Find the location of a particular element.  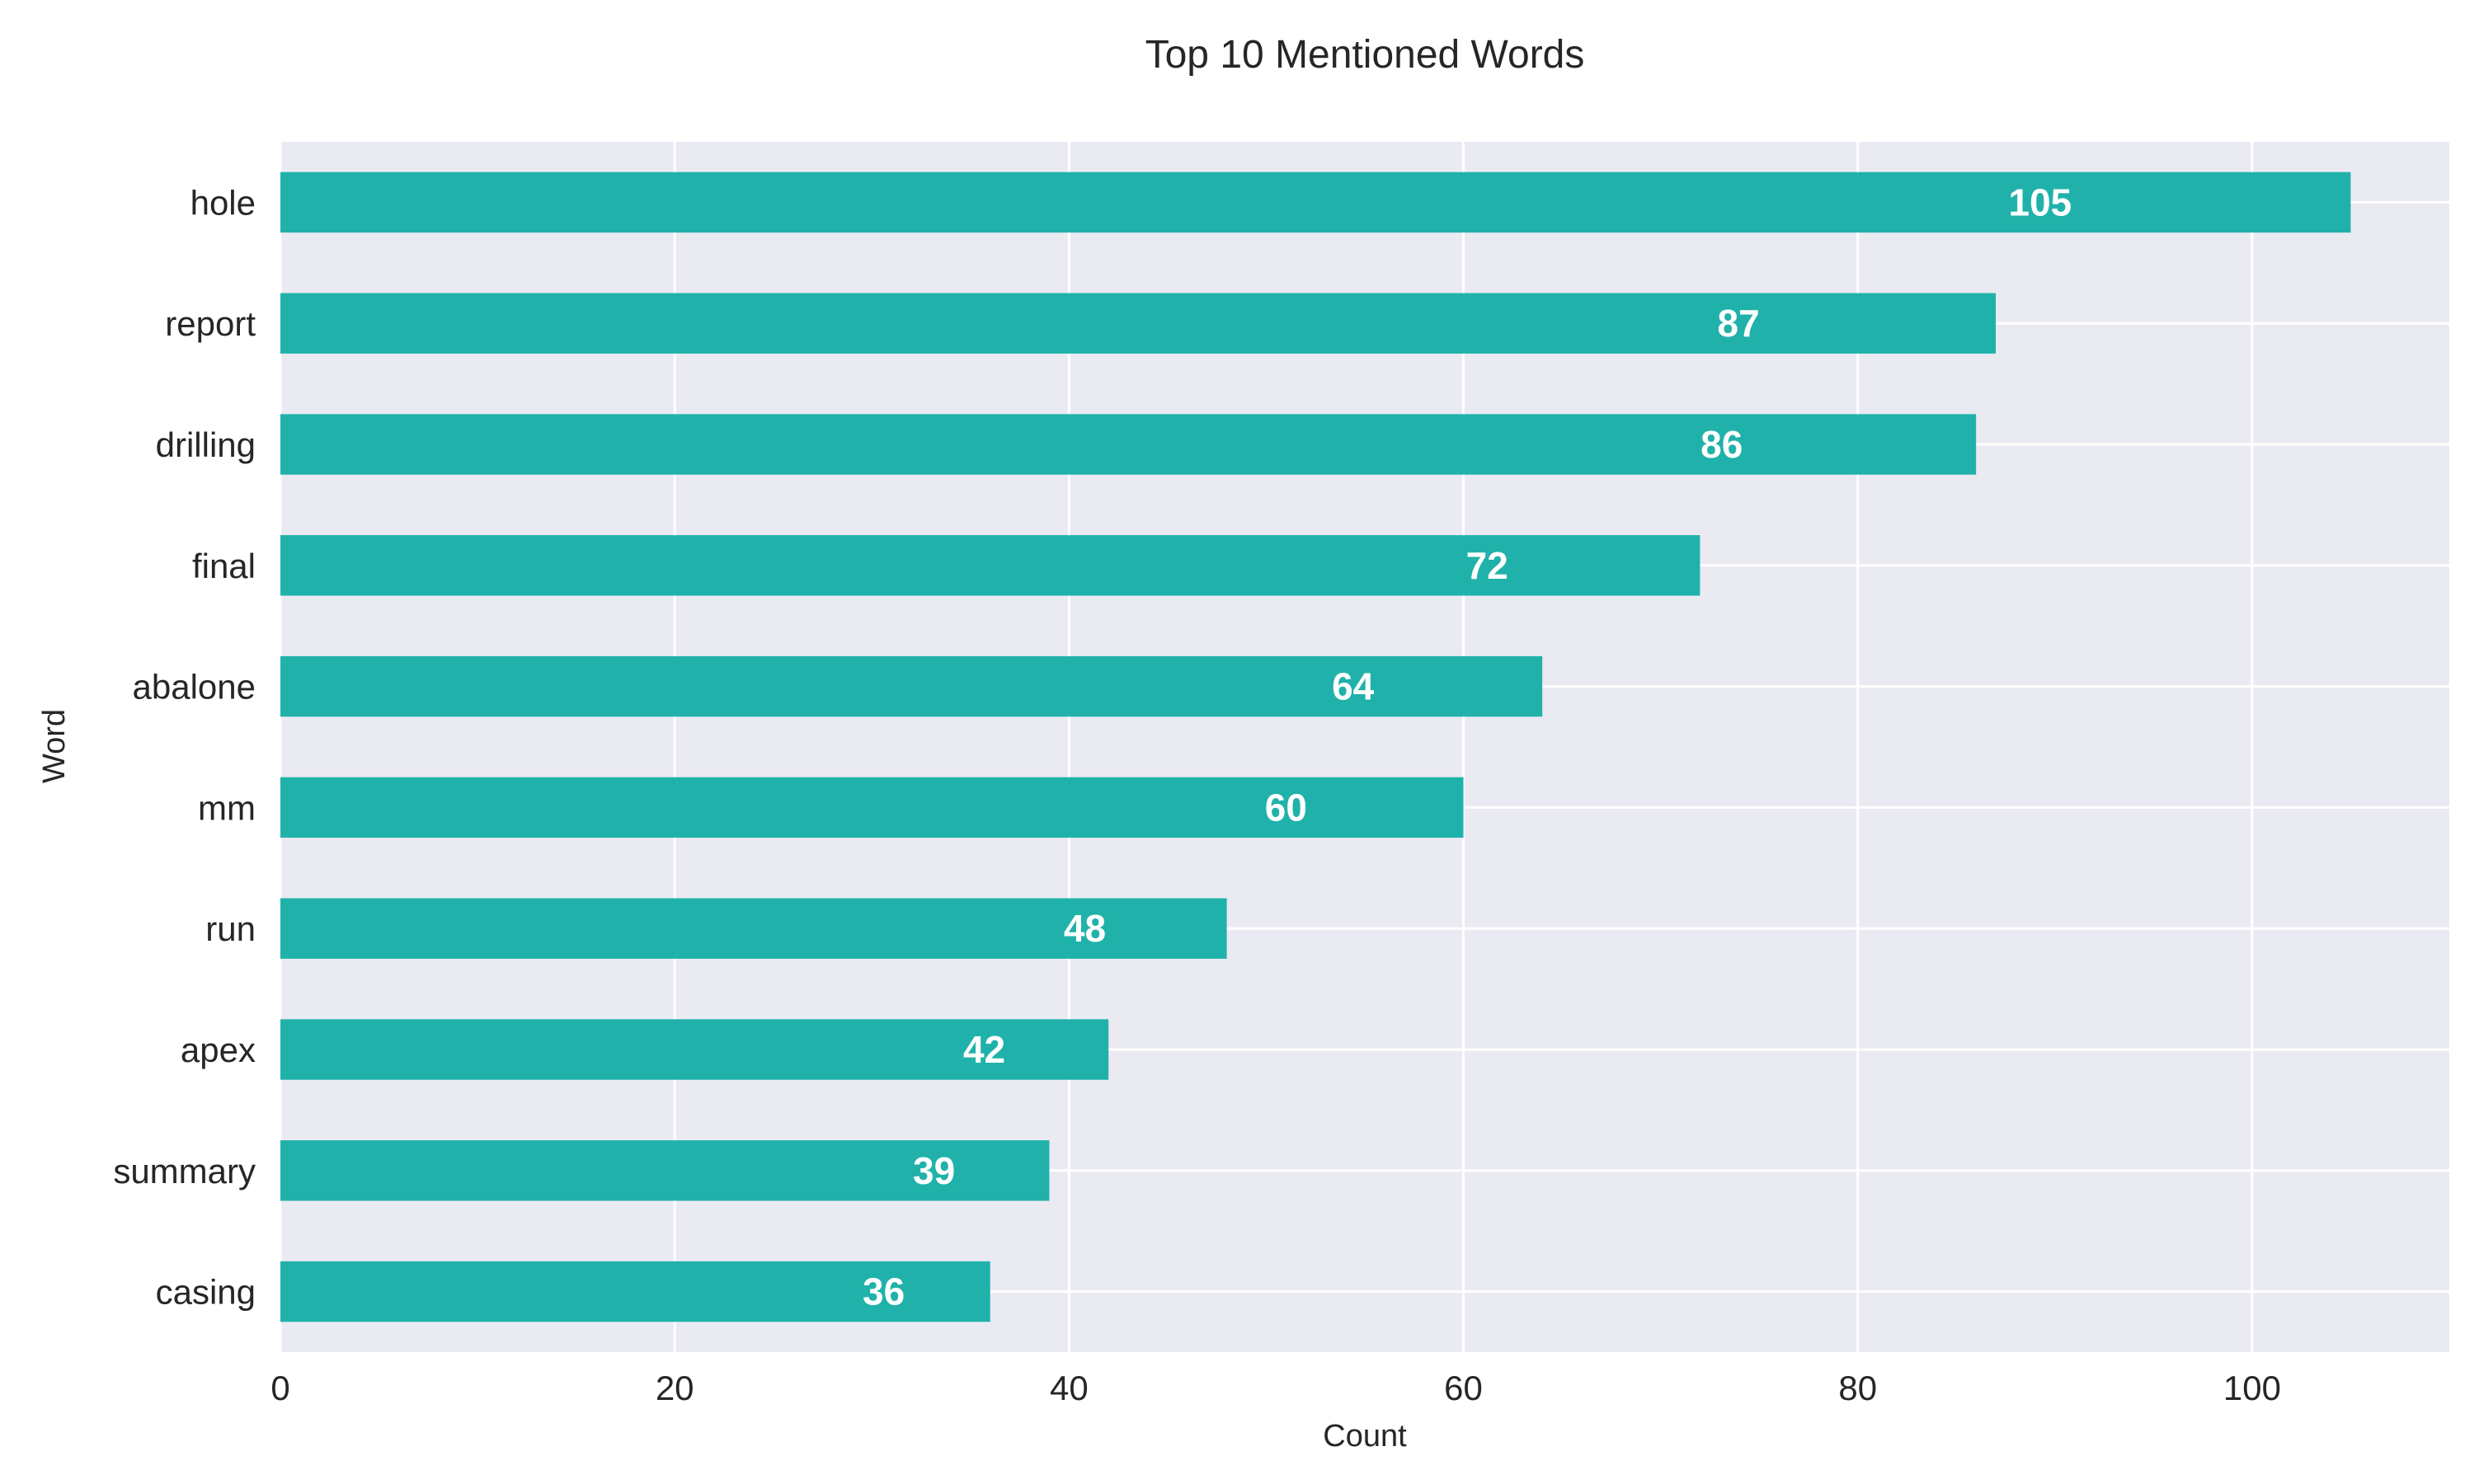

bar-value-label: 36 is located at coordinates (884, 1291).